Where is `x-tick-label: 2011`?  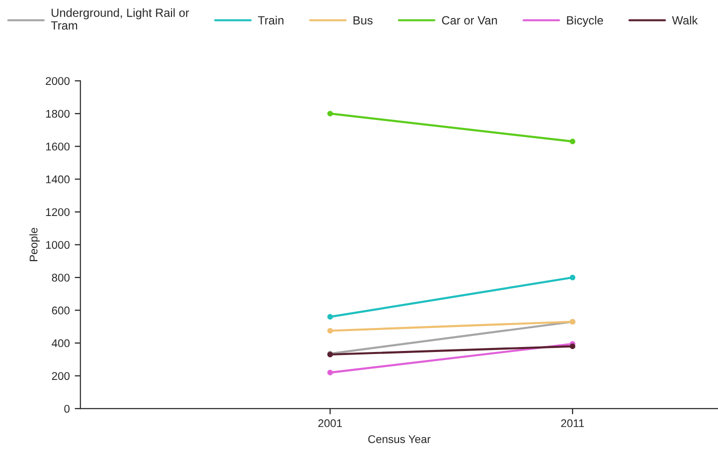 x-tick-label: 2011 is located at coordinates (572, 423).